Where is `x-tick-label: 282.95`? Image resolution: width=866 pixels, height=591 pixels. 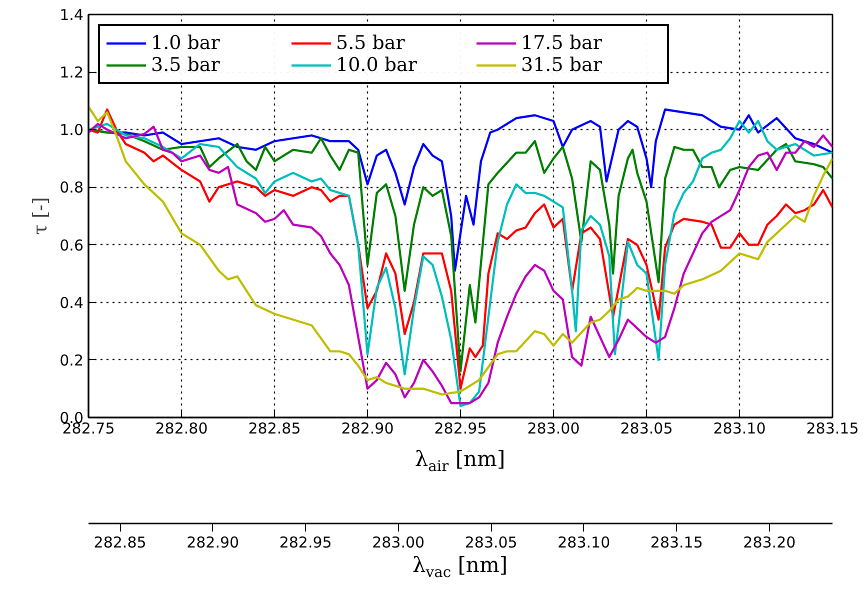 x-tick-label: 282.95 is located at coordinates (460, 429).